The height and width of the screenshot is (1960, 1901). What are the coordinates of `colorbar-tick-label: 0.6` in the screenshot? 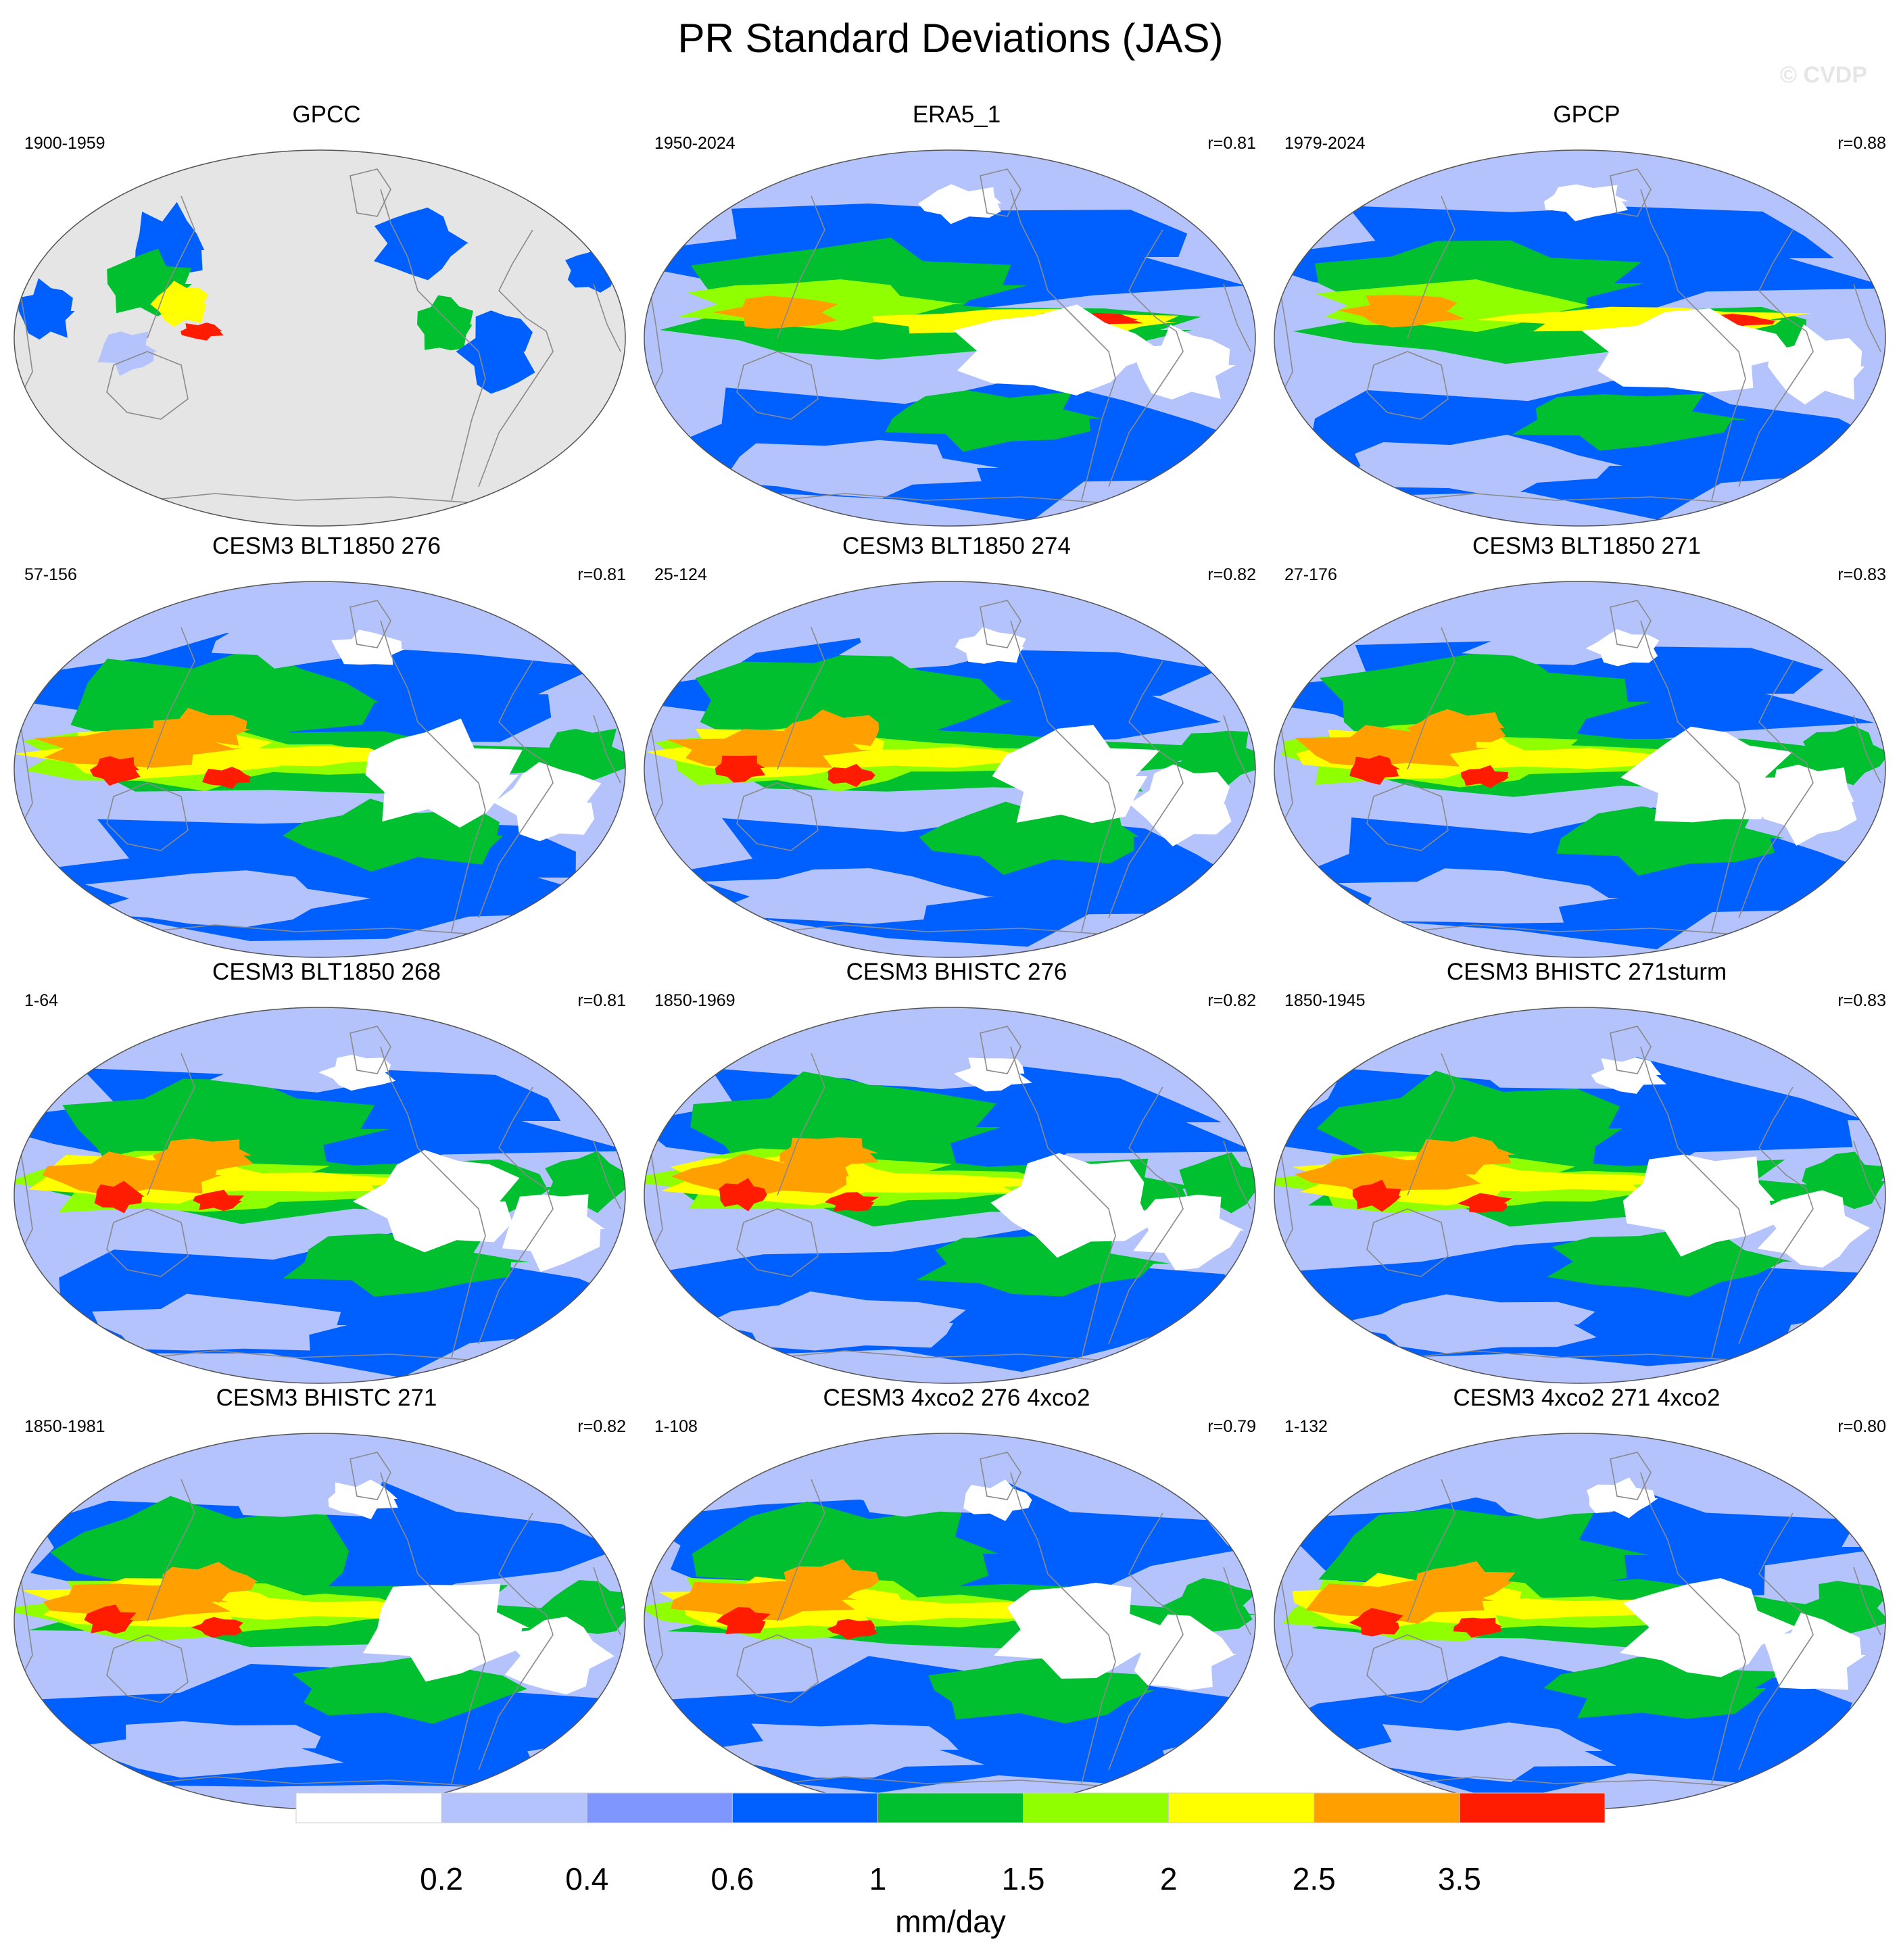 It's located at (733, 1878).